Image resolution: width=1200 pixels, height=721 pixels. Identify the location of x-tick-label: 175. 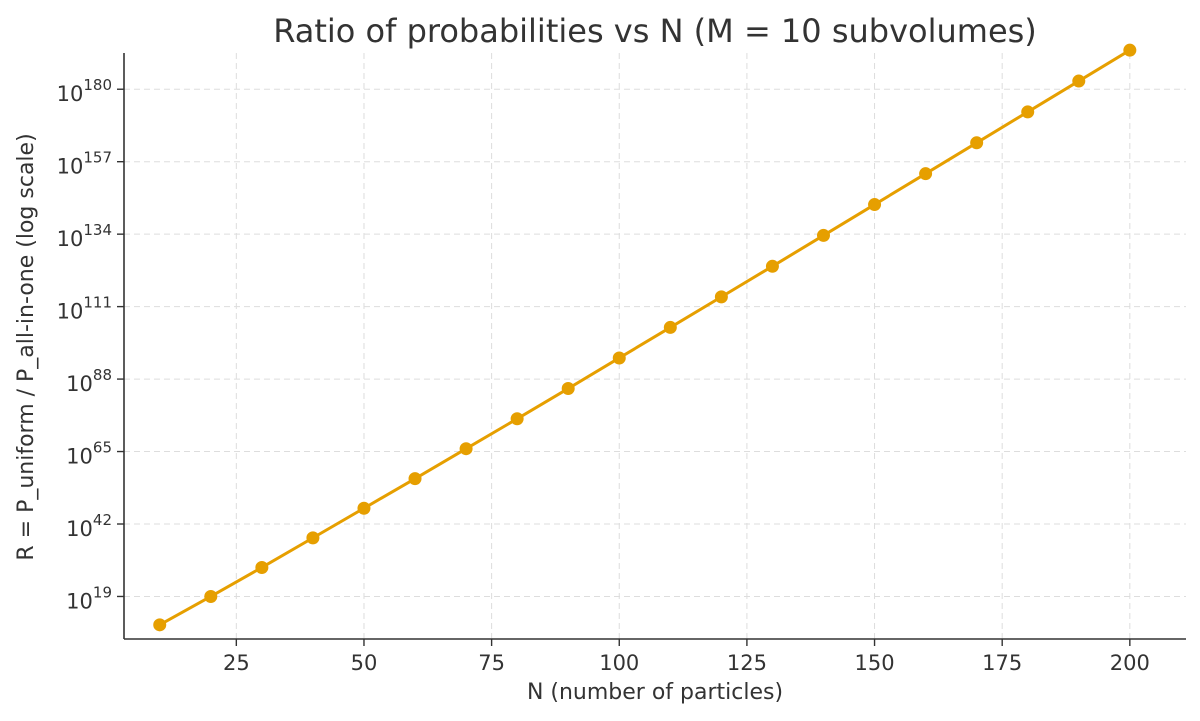
(1002, 663).